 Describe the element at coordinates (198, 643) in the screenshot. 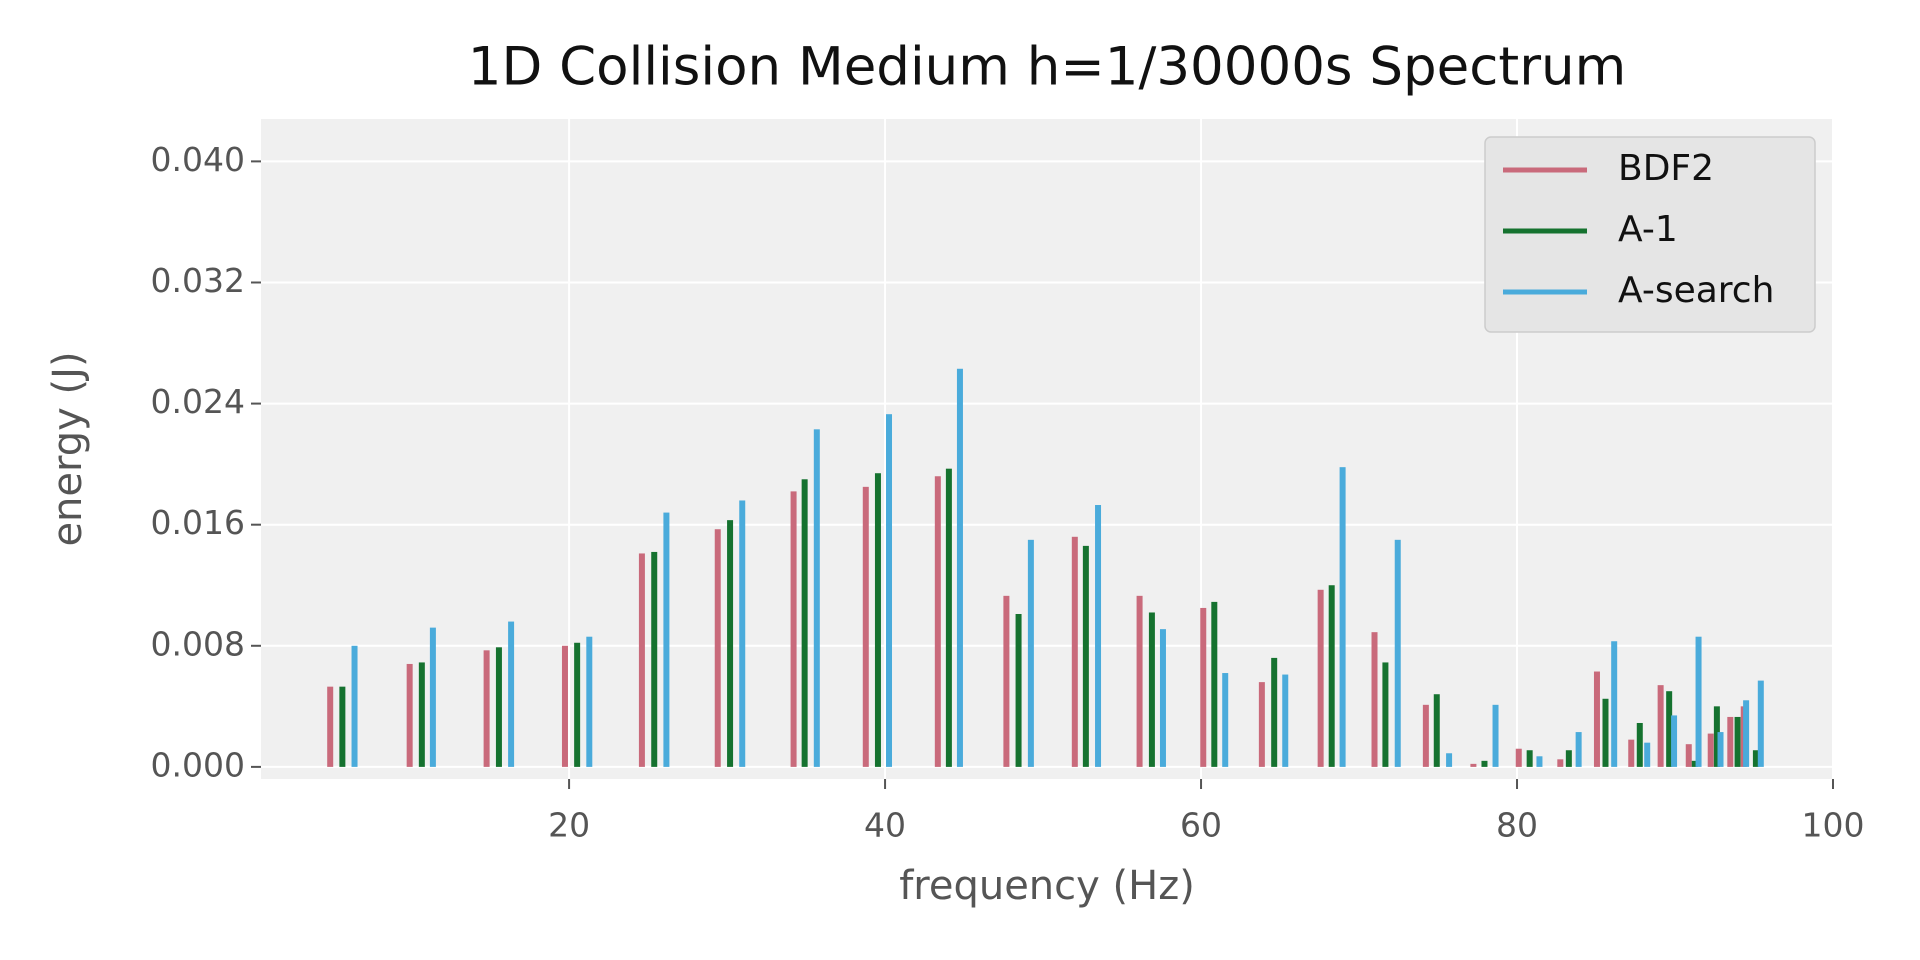

I see `y-tick-label: 0.008` at that location.